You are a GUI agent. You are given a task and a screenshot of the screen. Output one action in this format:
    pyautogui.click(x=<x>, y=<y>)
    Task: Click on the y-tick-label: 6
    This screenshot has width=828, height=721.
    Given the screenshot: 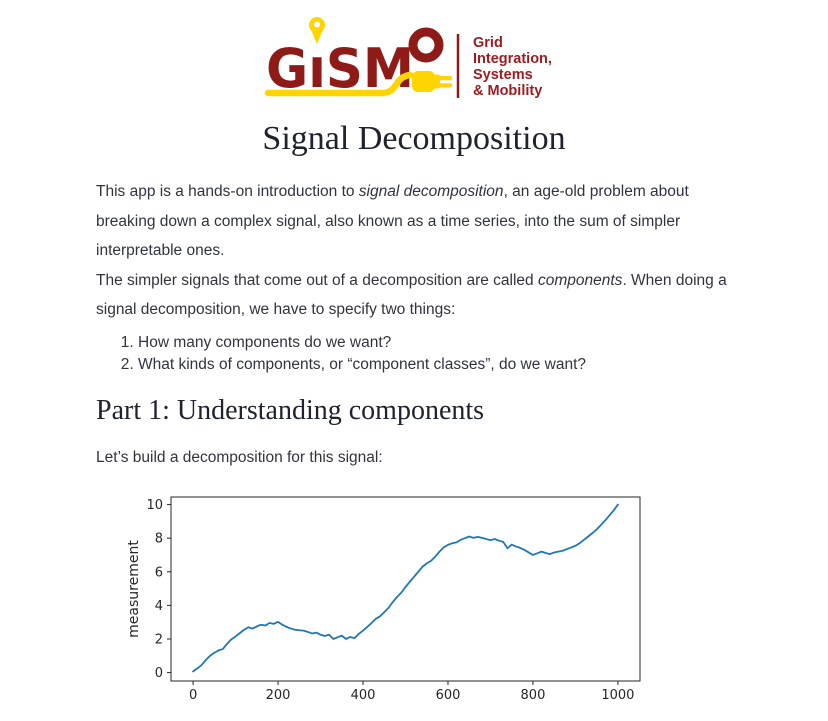 What is the action you would take?
    pyautogui.click(x=159, y=572)
    